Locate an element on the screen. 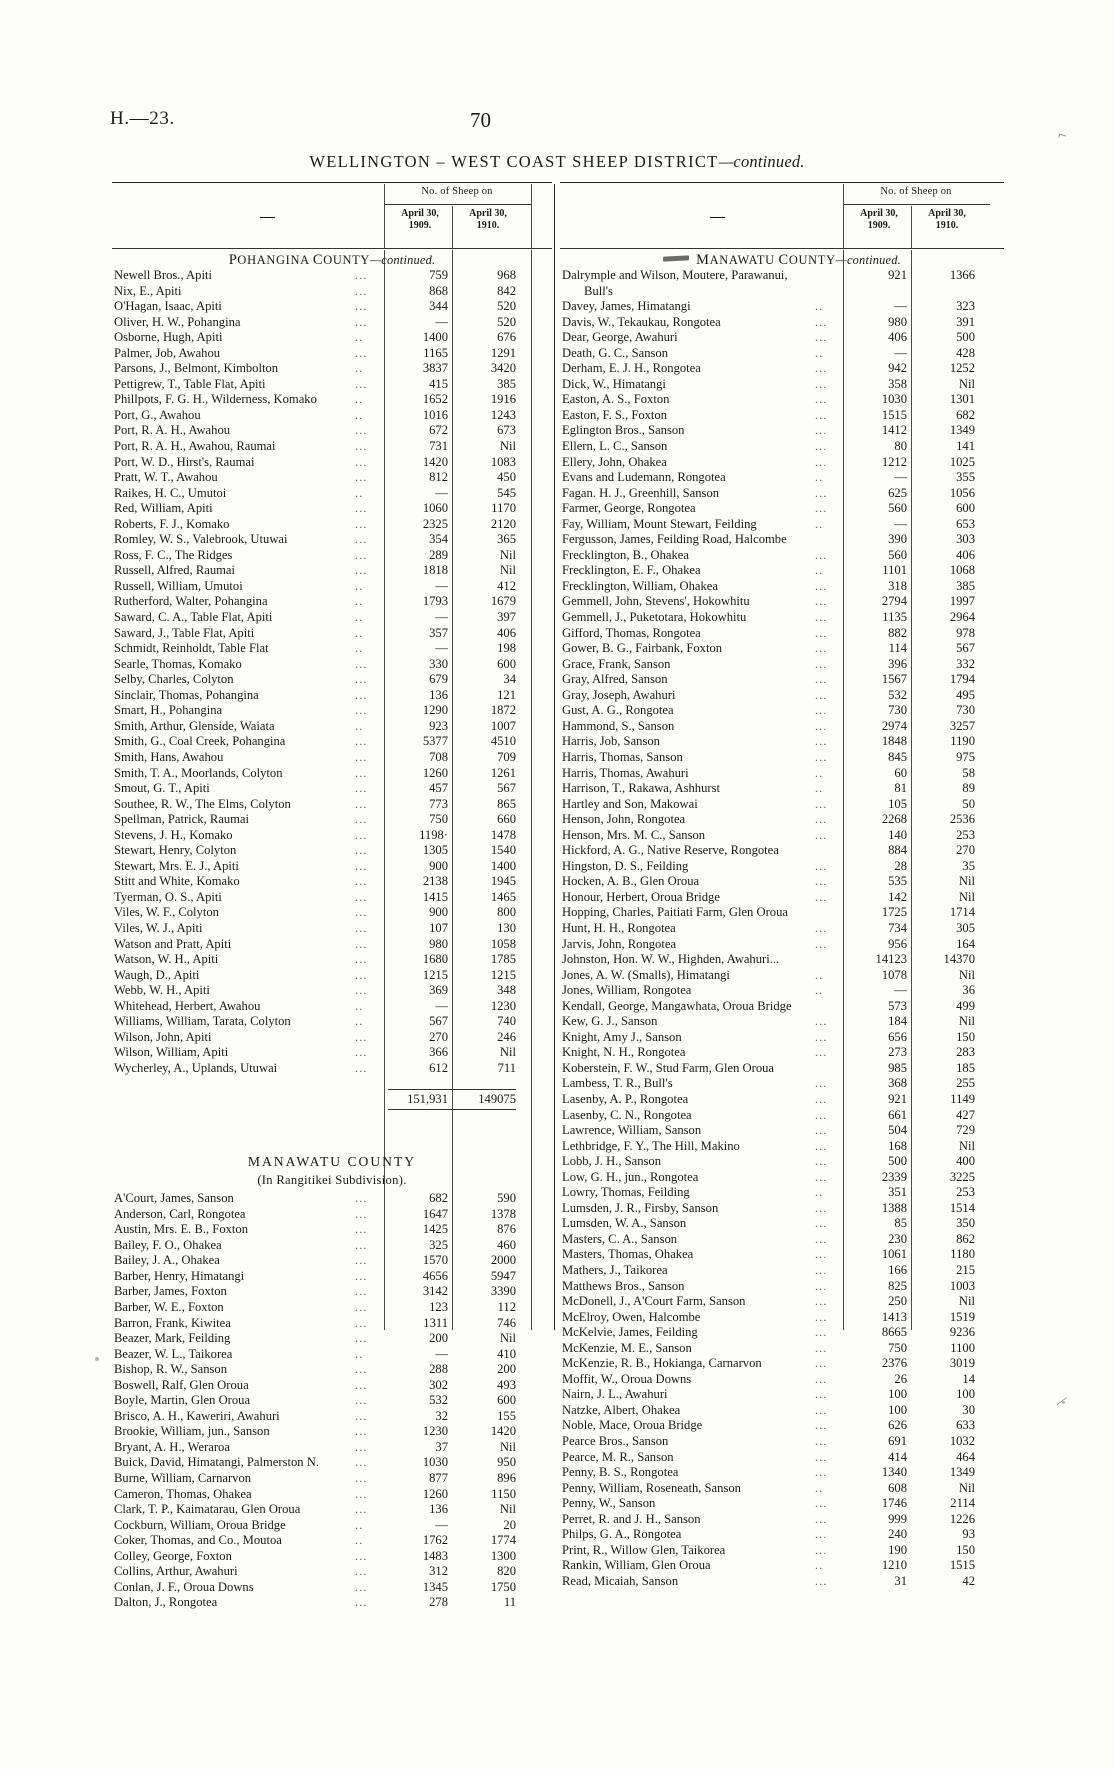 This screenshot has height=1769, width=1114. sheep-count-1909: 1030 is located at coordinates (894, 399).